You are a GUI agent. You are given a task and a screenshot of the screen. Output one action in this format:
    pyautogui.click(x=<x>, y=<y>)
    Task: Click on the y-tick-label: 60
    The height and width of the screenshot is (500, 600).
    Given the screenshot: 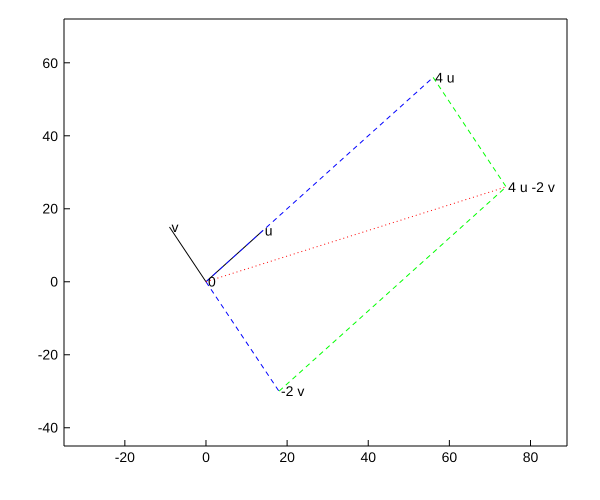 What is the action you would take?
    pyautogui.click(x=50, y=62)
    